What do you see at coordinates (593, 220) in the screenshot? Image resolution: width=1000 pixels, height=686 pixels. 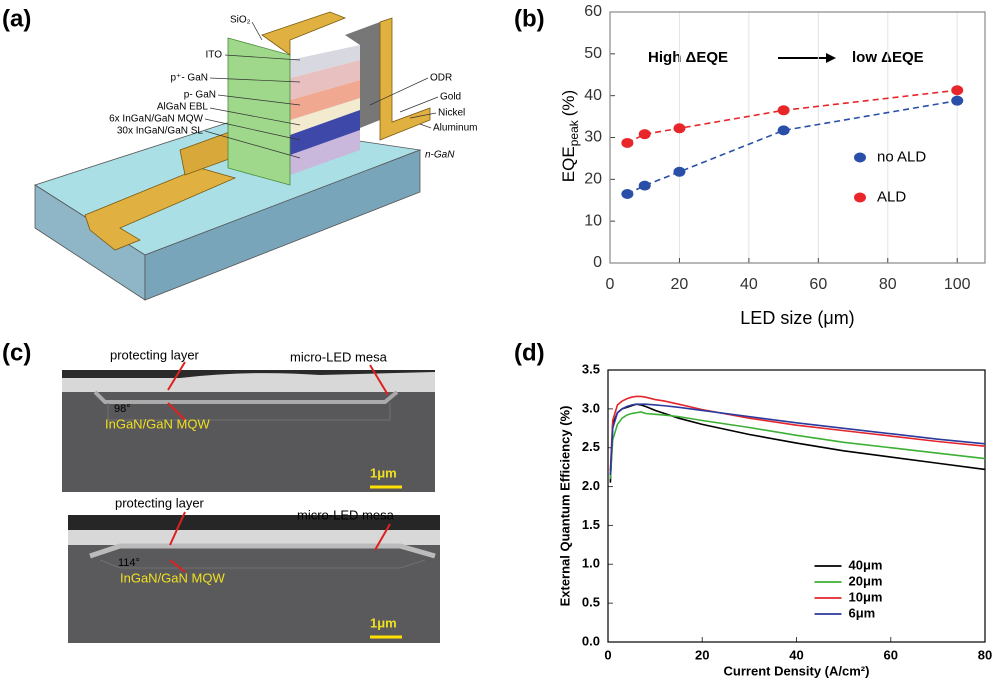 I see `y-tick-label: 10` at bounding box center [593, 220].